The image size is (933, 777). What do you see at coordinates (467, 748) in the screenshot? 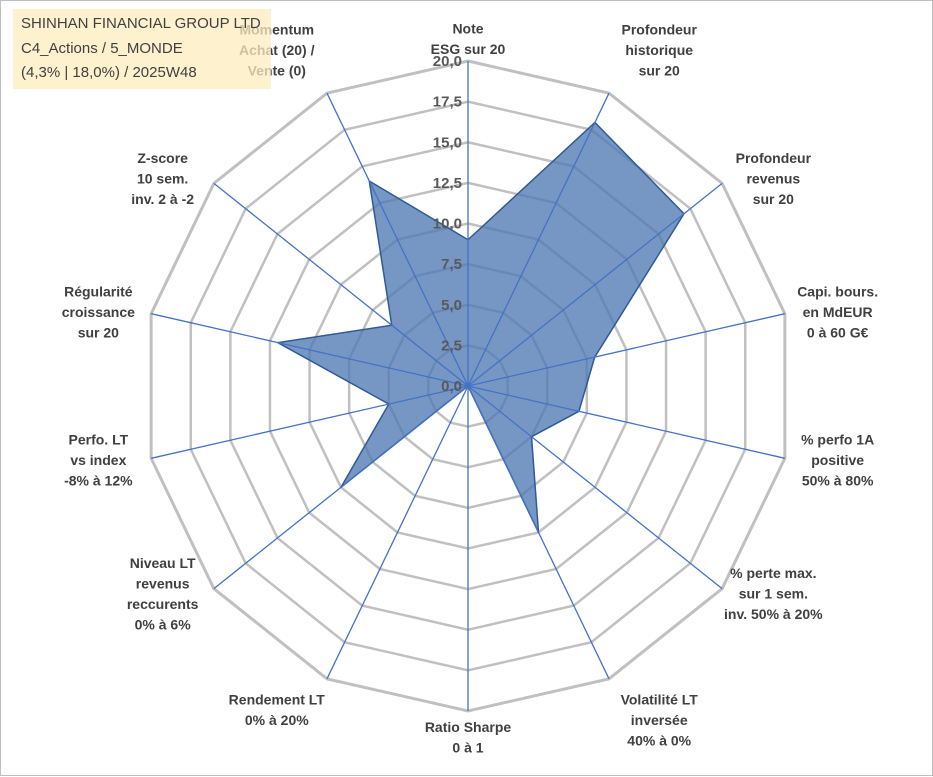
I see `axis-label: 0 à 1` at bounding box center [467, 748].